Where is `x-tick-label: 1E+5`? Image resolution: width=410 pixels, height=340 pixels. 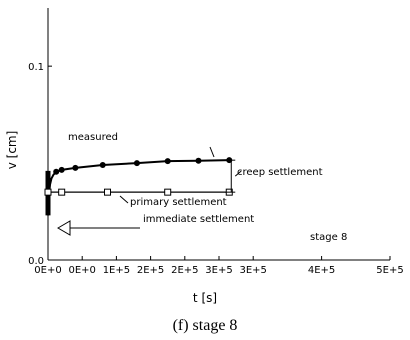 x-tick-label: 1E+5 is located at coordinates (116, 270).